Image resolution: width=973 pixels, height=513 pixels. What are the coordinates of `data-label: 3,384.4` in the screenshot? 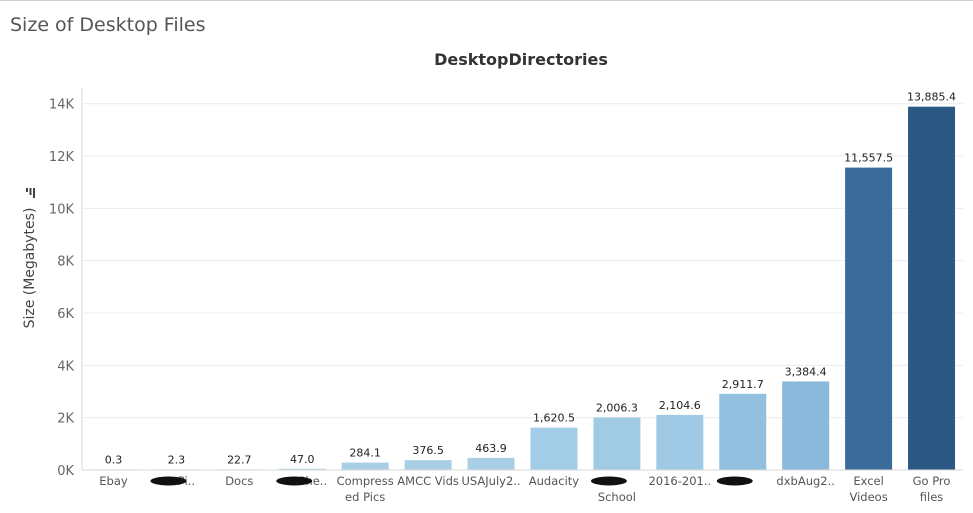 It's located at (806, 371).